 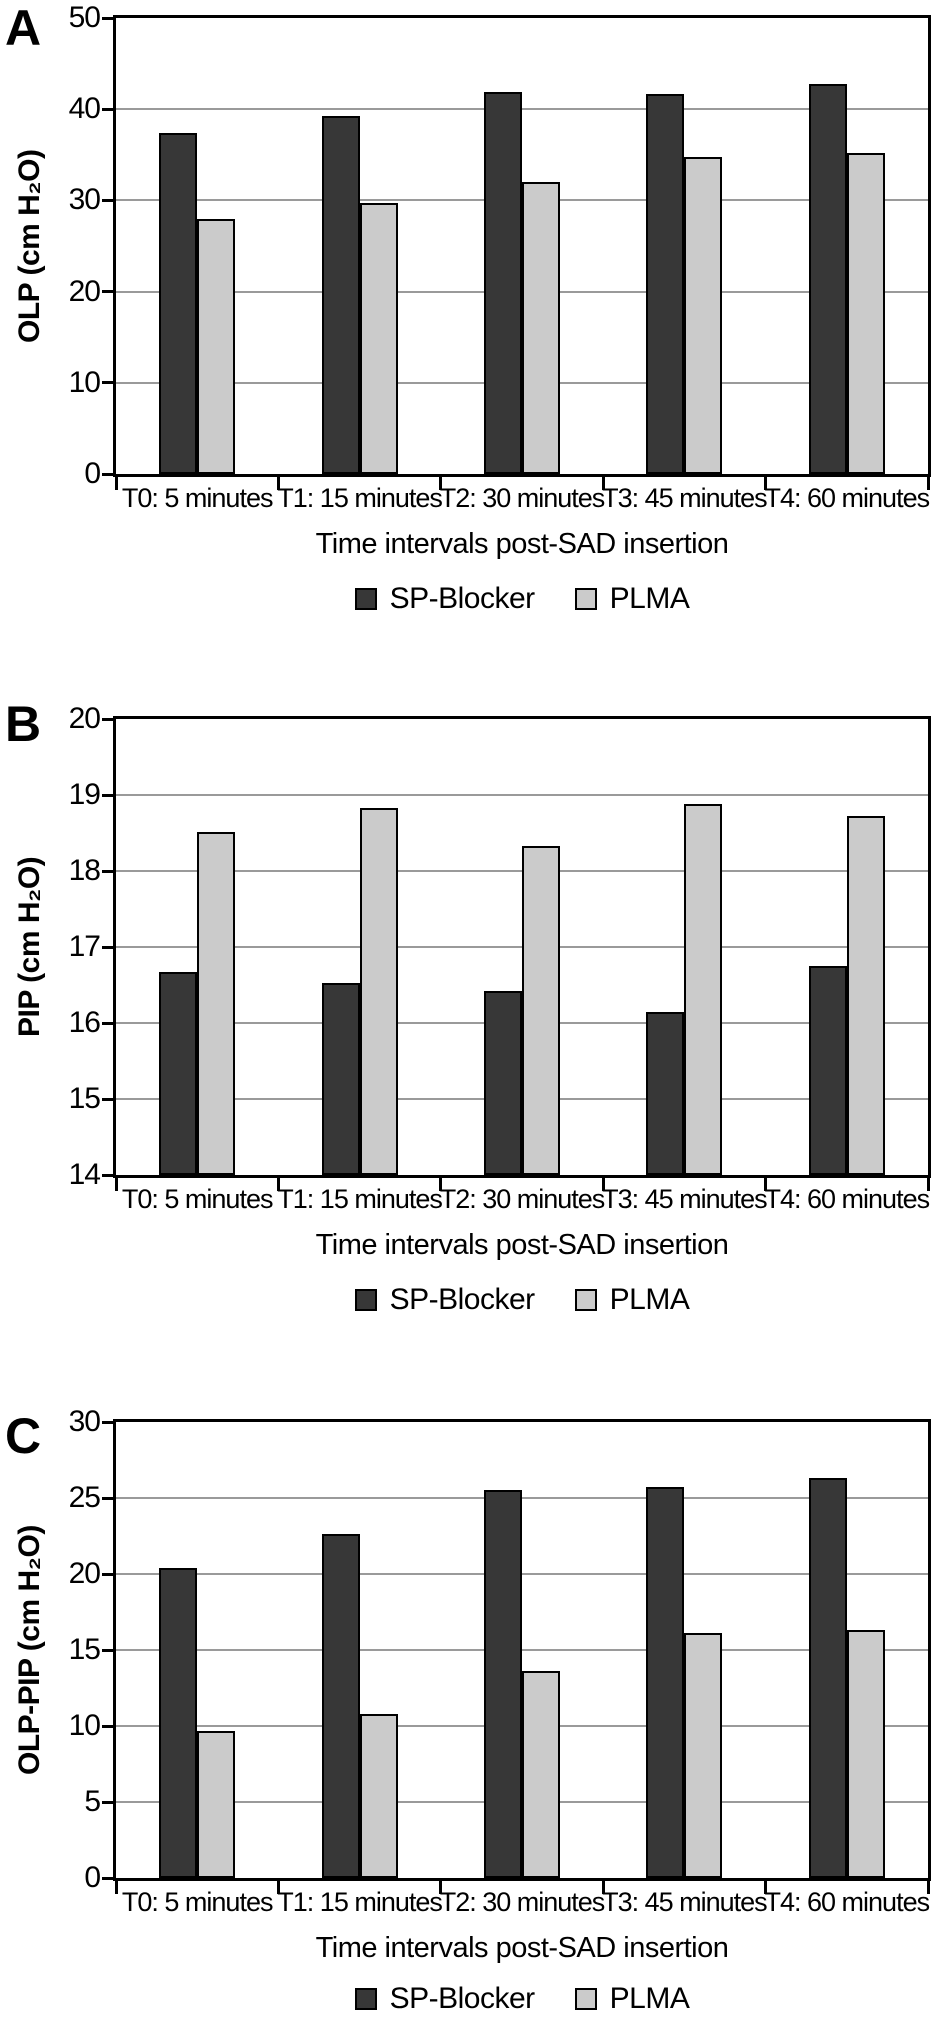 What do you see at coordinates (84, 17) in the screenshot?
I see `y-tick-label-50: 50` at bounding box center [84, 17].